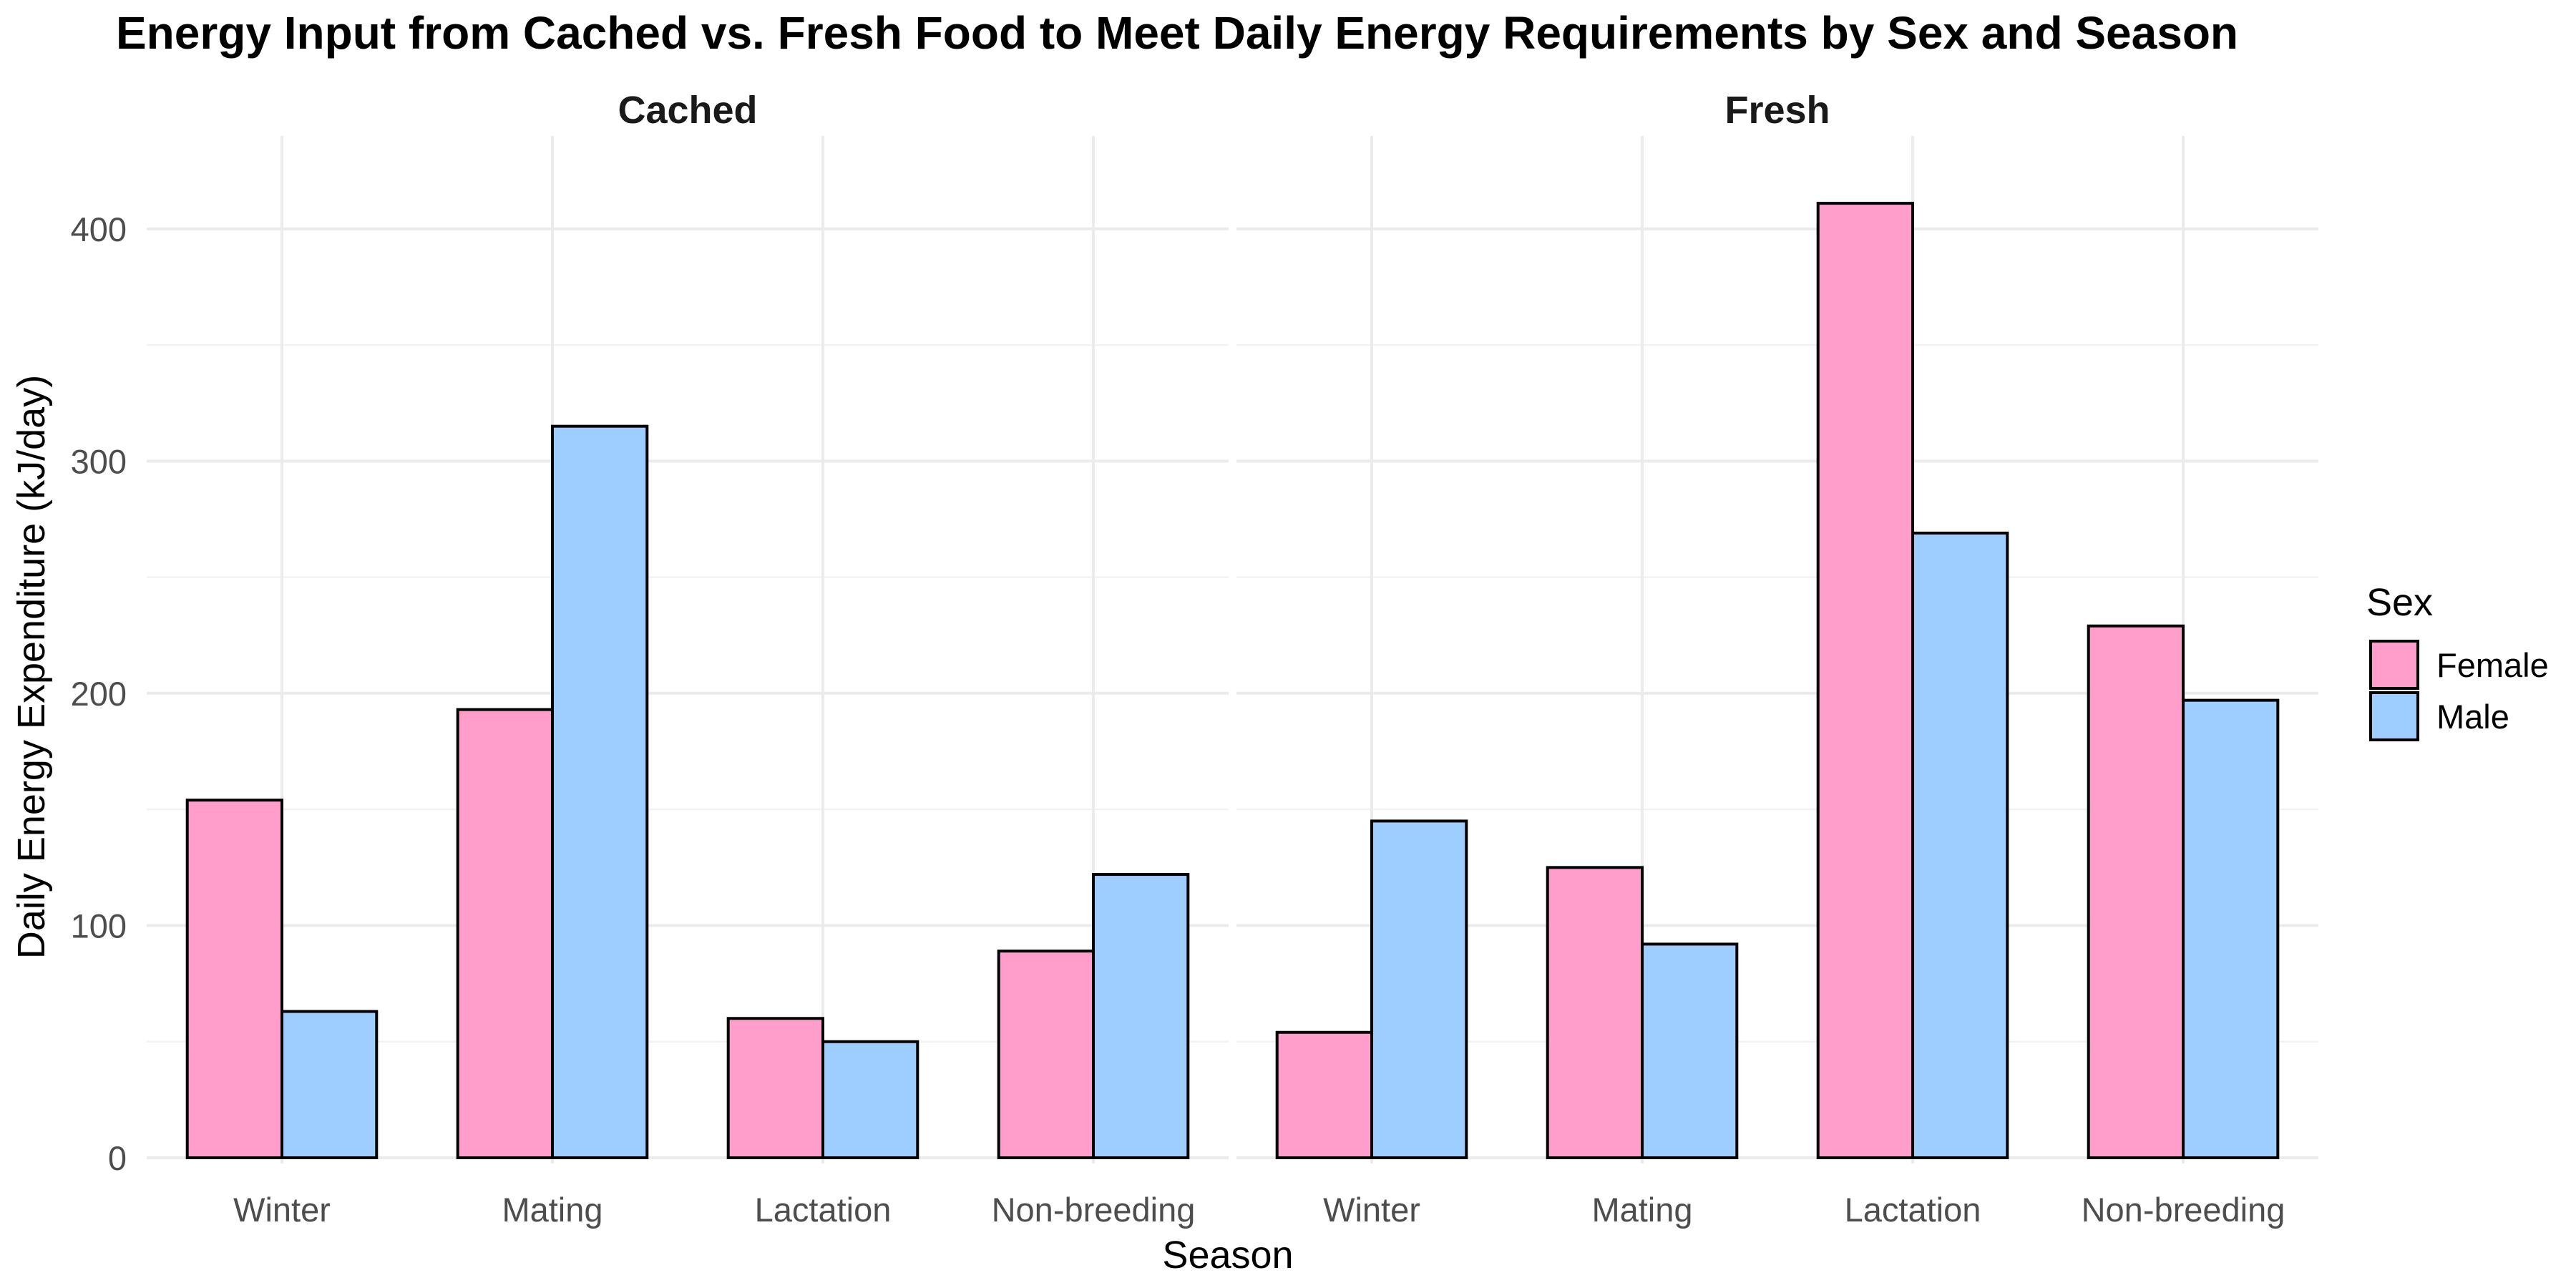  What do you see at coordinates (99, 229) in the screenshot?
I see `y-tick-label: 400` at bounding box center [99, 229].